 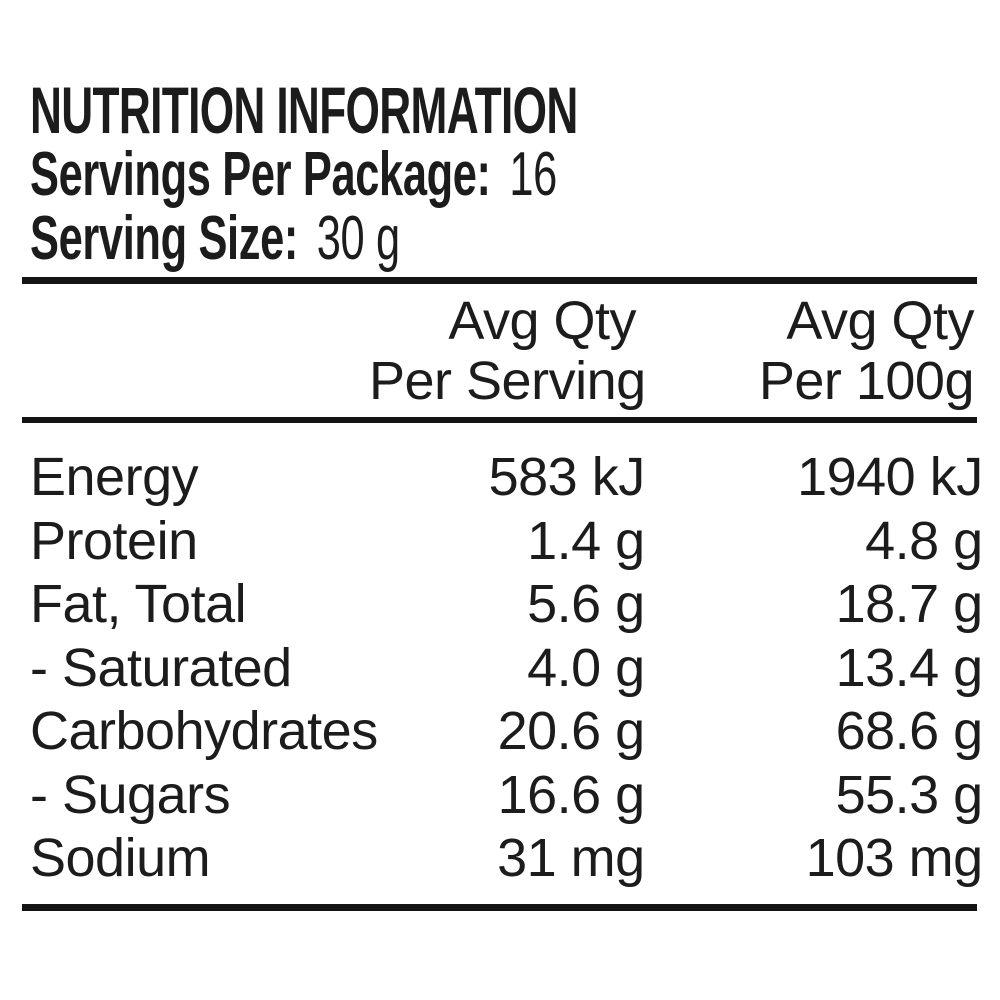 I want to click on header-per-serving-line2: Per Serving, so click(x=507, y=381).